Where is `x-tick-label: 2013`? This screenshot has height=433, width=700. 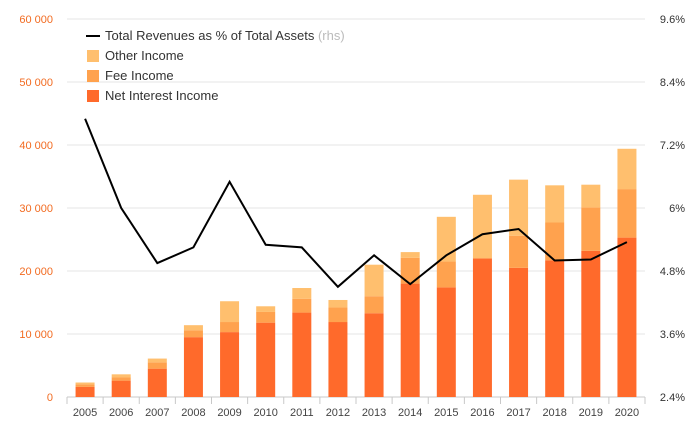 x-tick-label: 2013 is located at coordinates (374, 413).